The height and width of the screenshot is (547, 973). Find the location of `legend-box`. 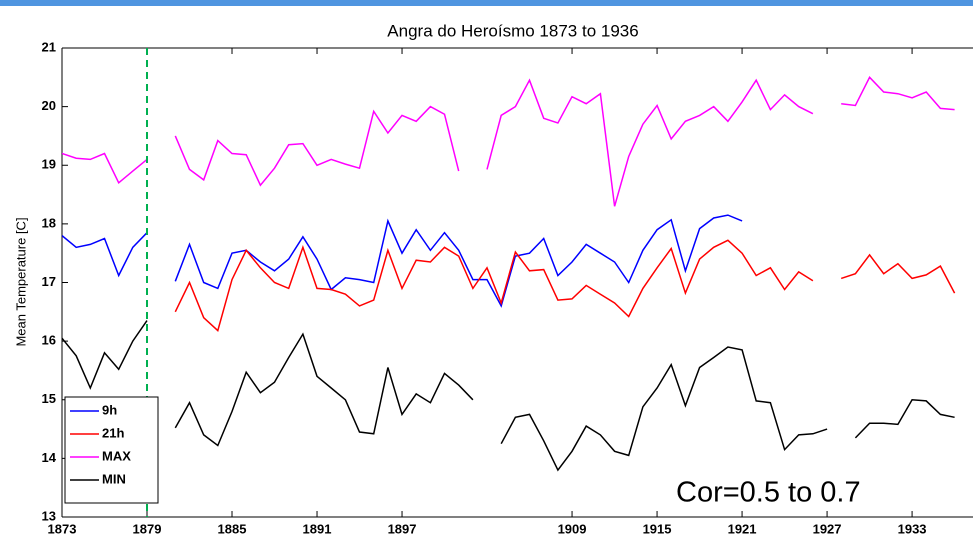

legend-box is located at coordinates (111, 450).